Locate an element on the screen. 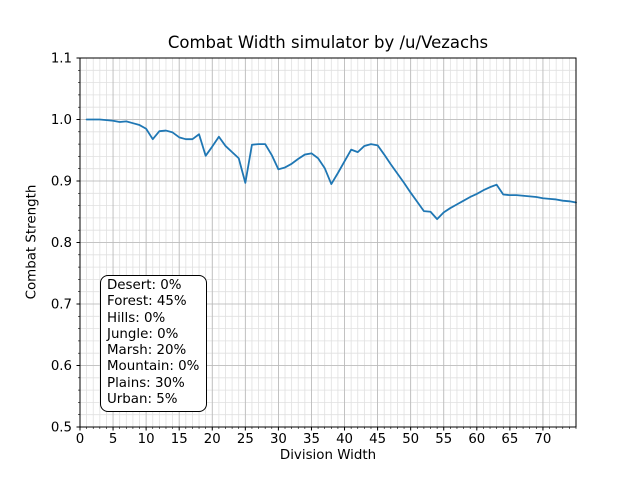  terrain-line: Forest: 45% is located at coordinates (147, 302).